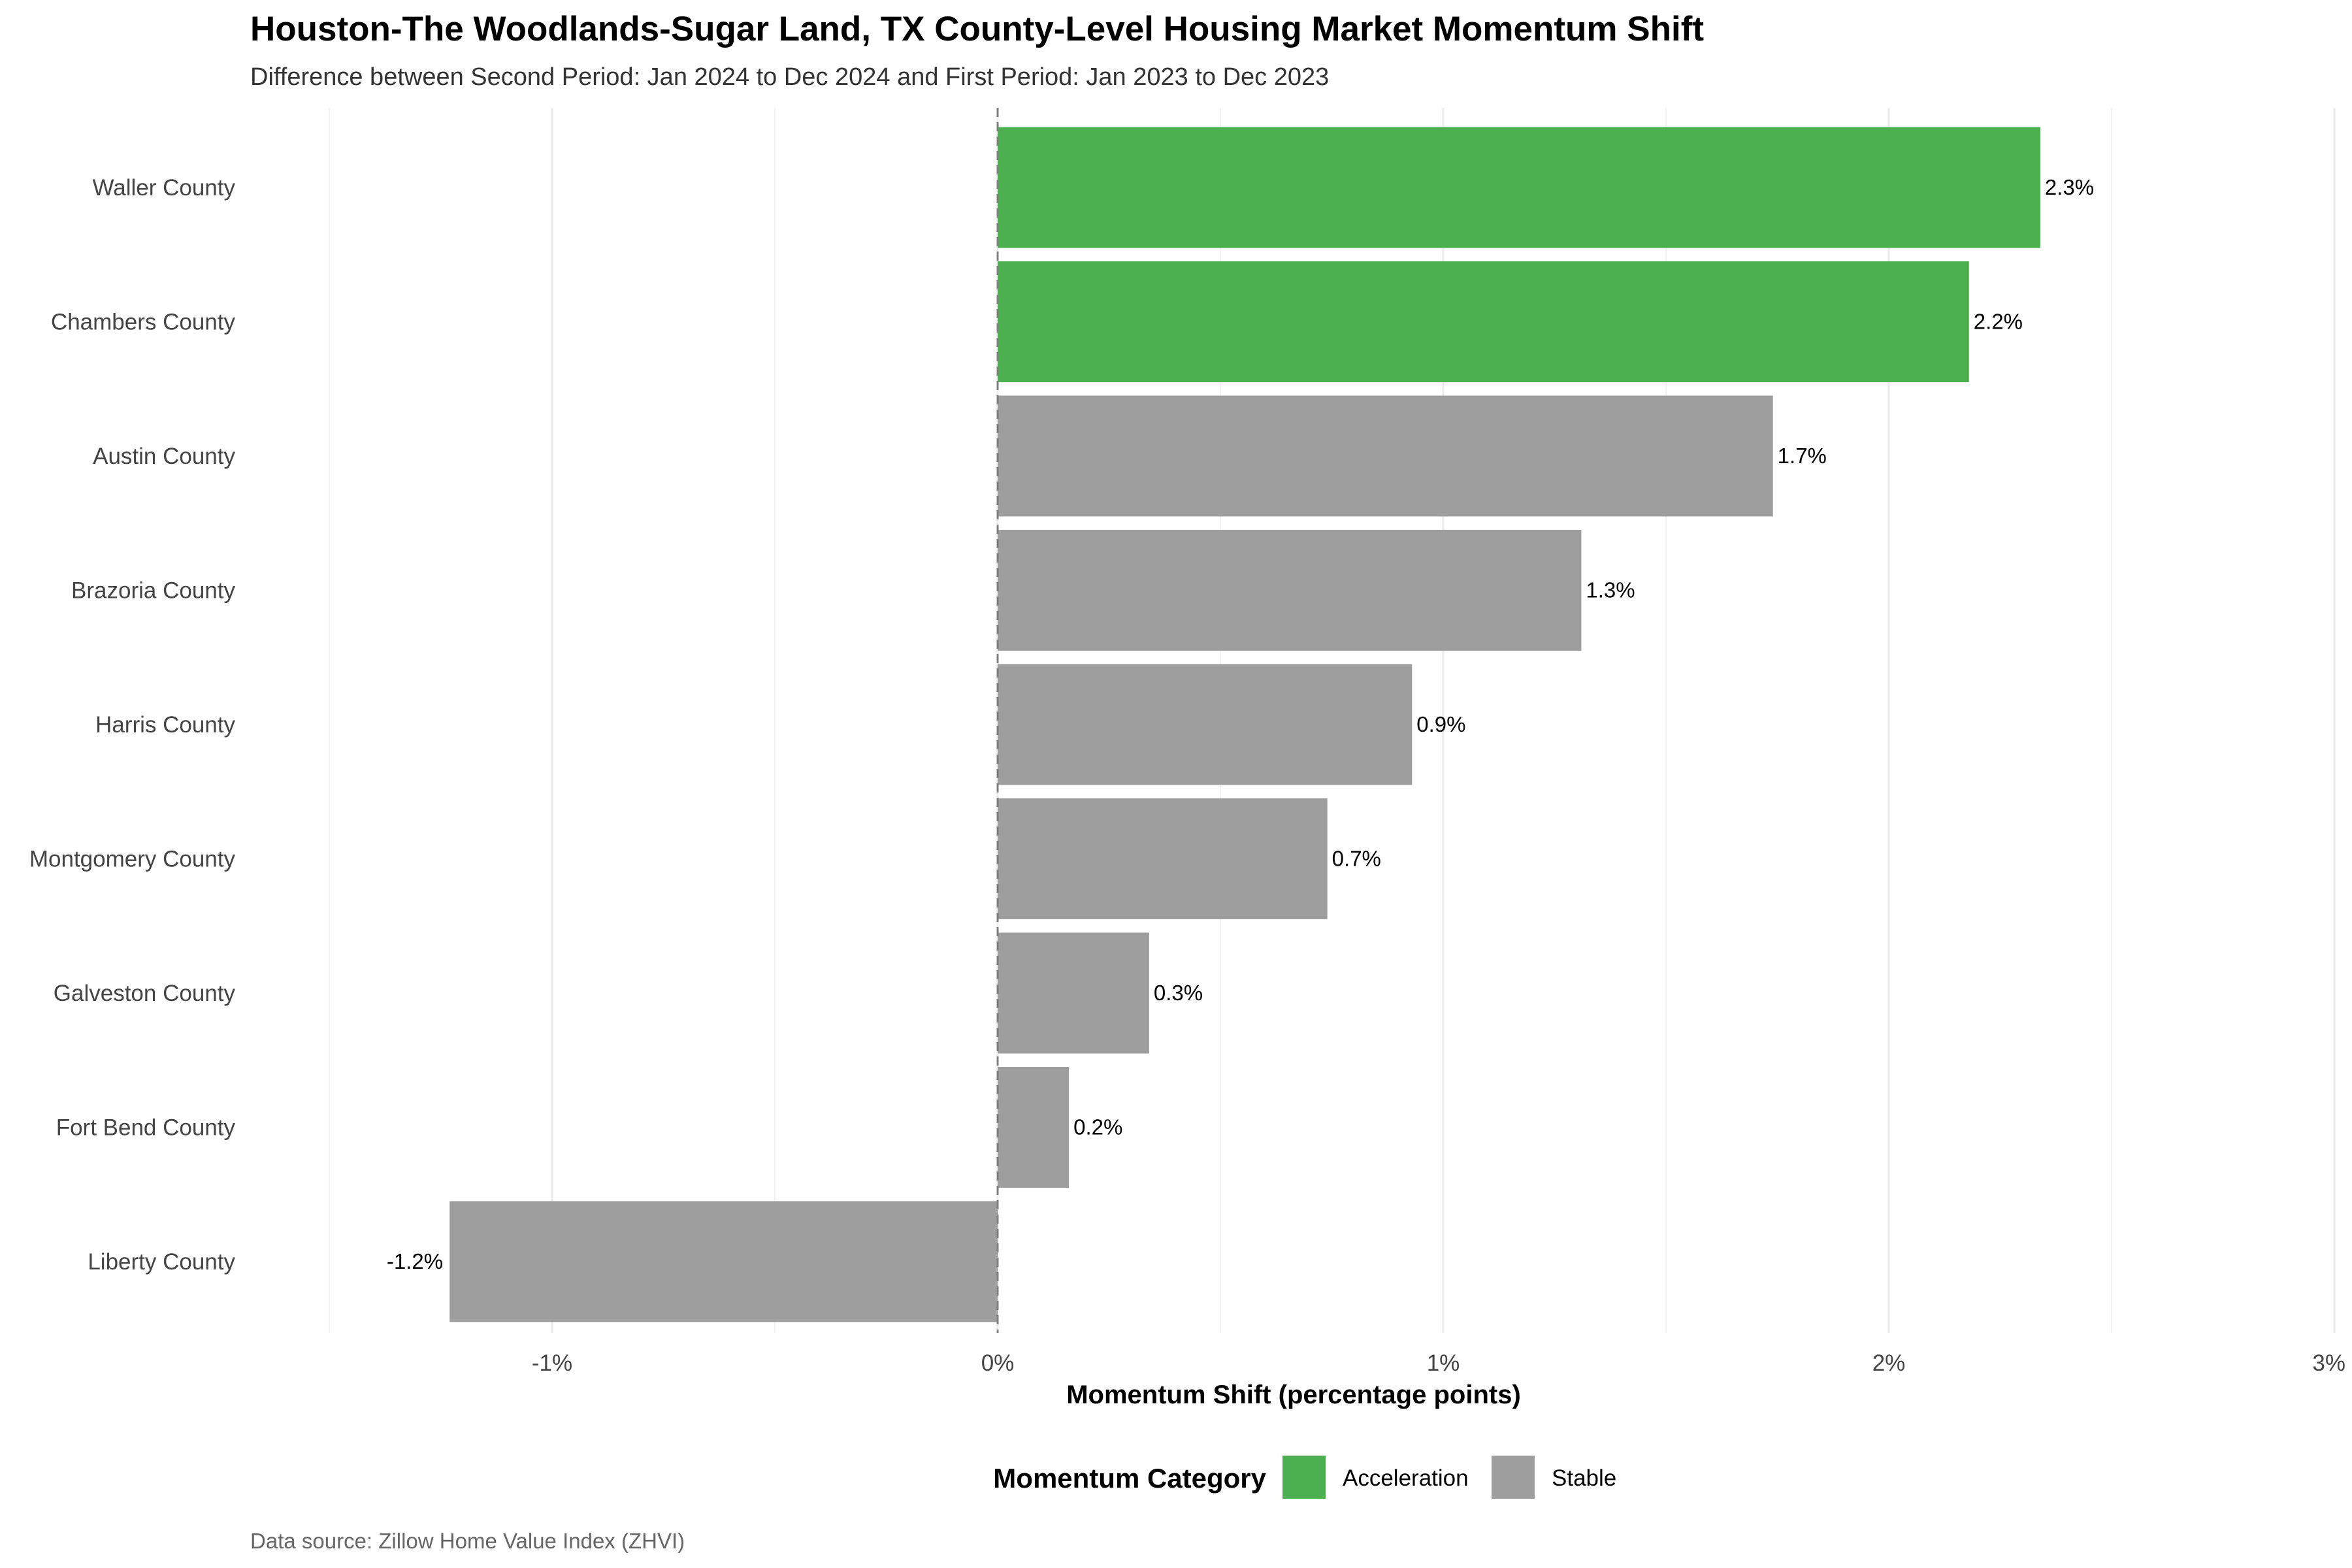 The height and width of the screenshot is (1568, 2352). What do you see at coordinates (132, 859) in the screenshot?
I see `y-tick-label: Montgomery County` at bounding box center [132, 859].